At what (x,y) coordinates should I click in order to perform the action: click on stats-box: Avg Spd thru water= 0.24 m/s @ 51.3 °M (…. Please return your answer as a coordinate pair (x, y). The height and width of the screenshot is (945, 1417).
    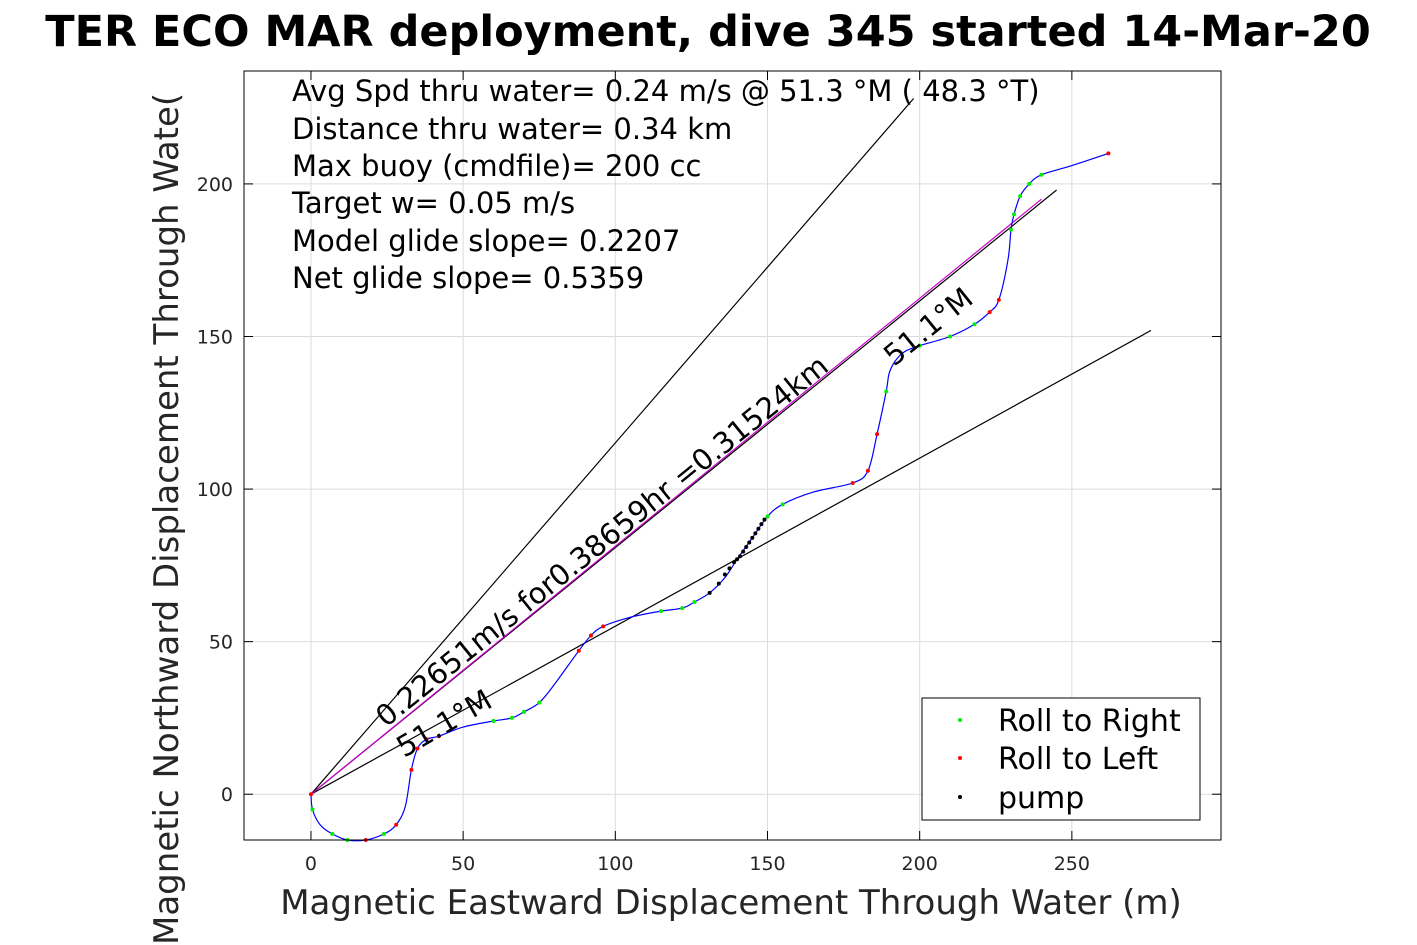
    Looking at the image, I should click on (665, 184).